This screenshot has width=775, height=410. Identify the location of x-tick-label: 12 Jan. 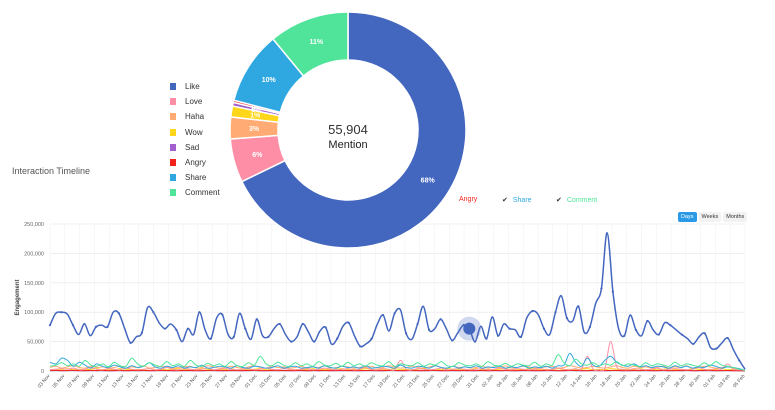
(562, 381).